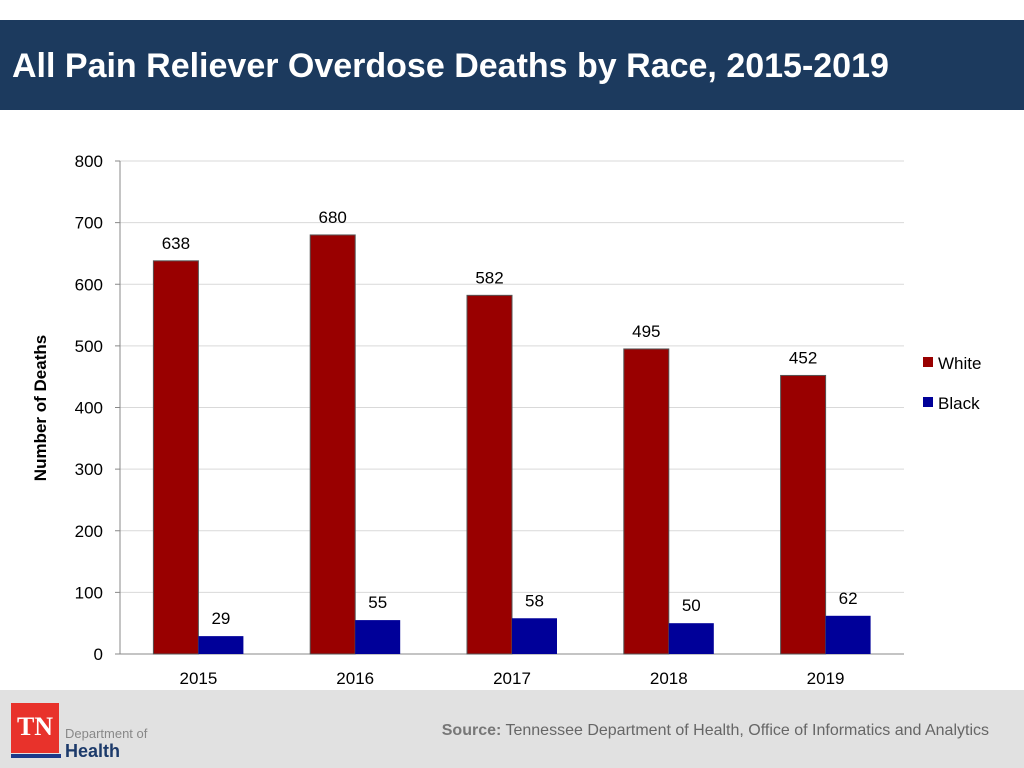  I want to click on logo-line2: Health, so click(92, 751).